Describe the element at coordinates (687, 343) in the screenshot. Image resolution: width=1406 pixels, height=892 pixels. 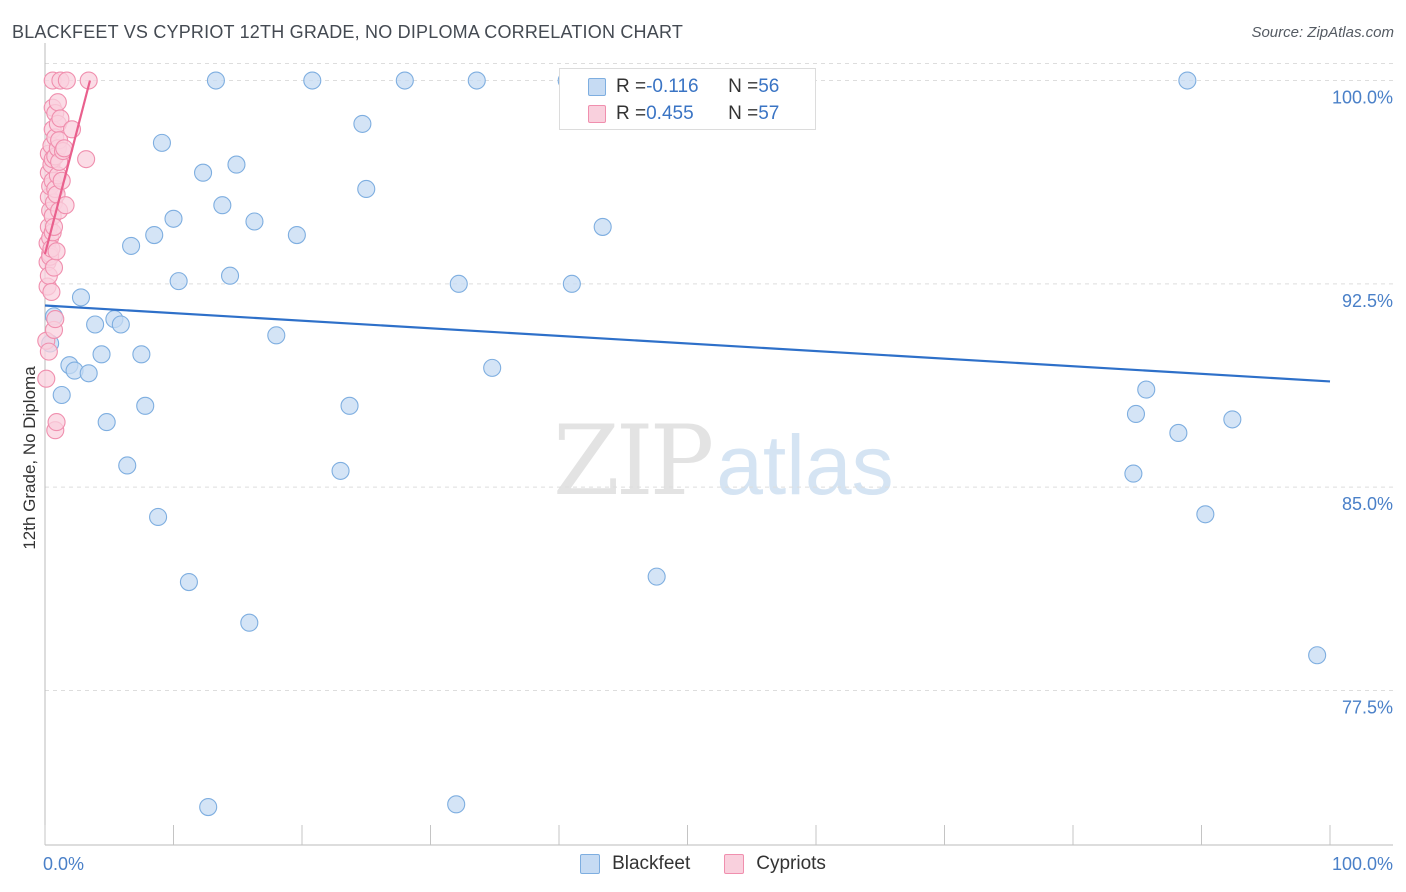
I see `blackfeet-trend-line` at that location.